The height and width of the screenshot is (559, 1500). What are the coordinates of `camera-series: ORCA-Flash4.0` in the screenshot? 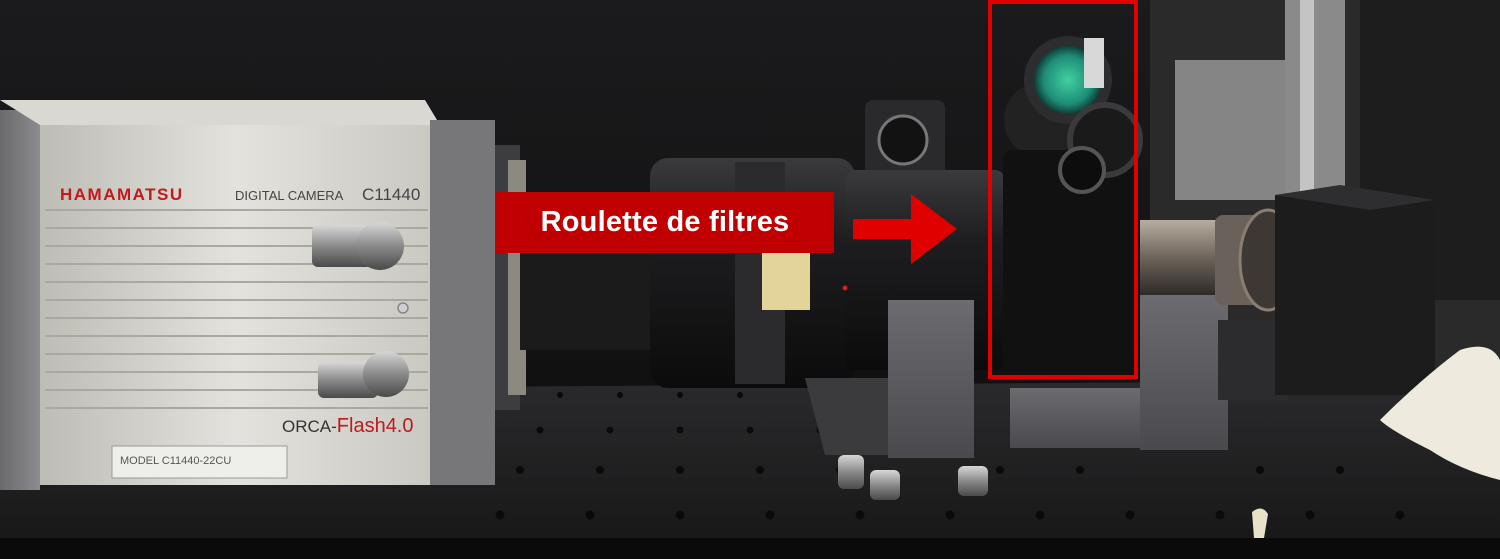 It's located at (348, 426).